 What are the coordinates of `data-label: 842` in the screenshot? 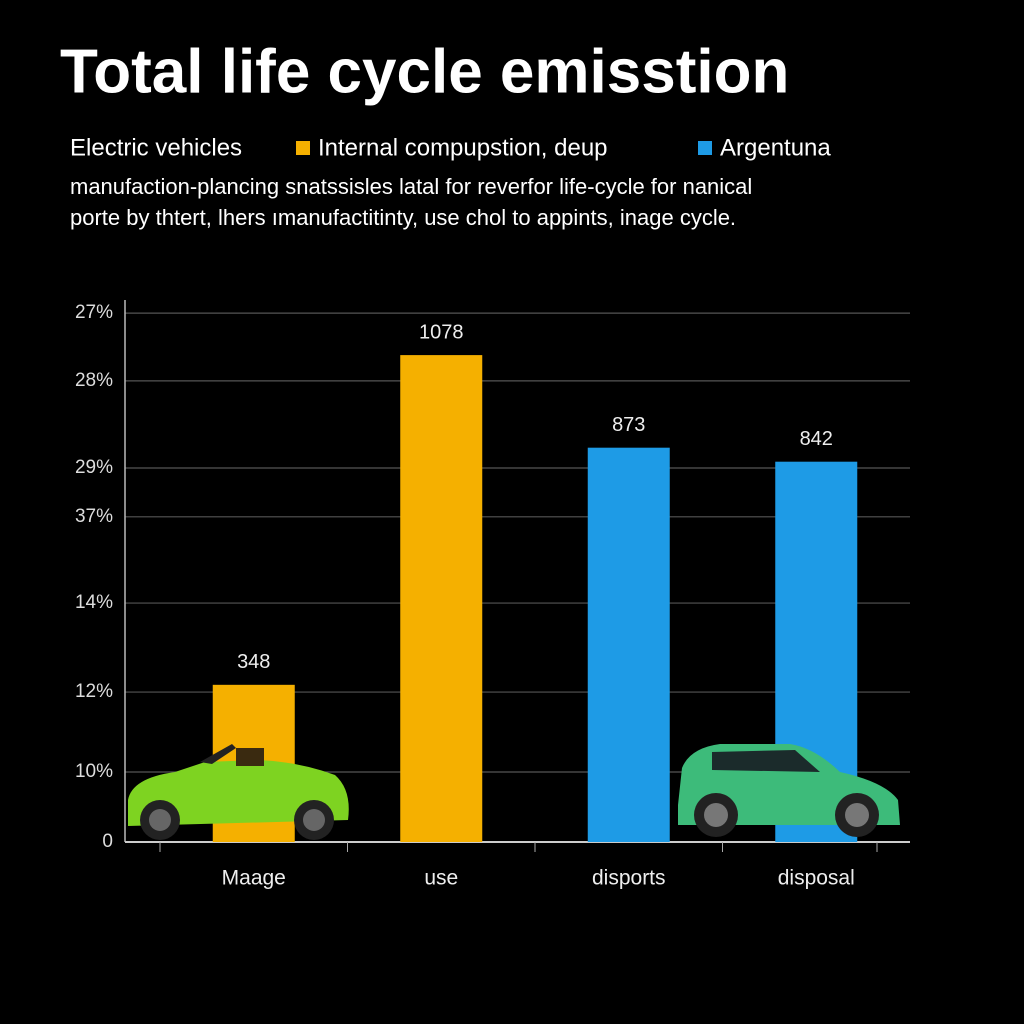 It's located at (816, 439).